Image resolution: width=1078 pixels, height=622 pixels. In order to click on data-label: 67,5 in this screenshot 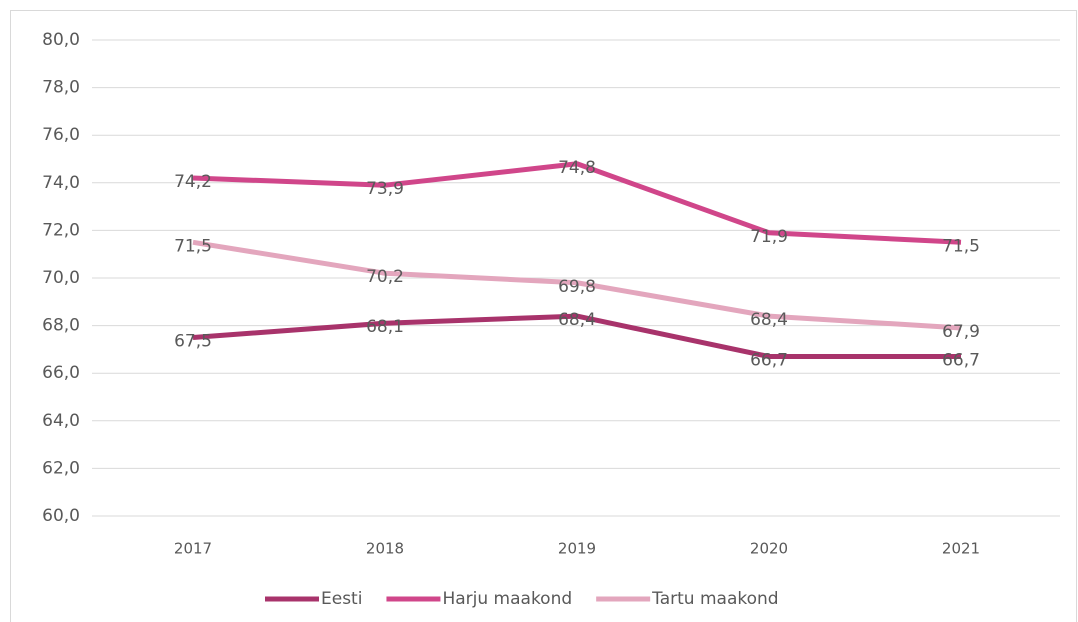, I will do `click(193, 342)`.